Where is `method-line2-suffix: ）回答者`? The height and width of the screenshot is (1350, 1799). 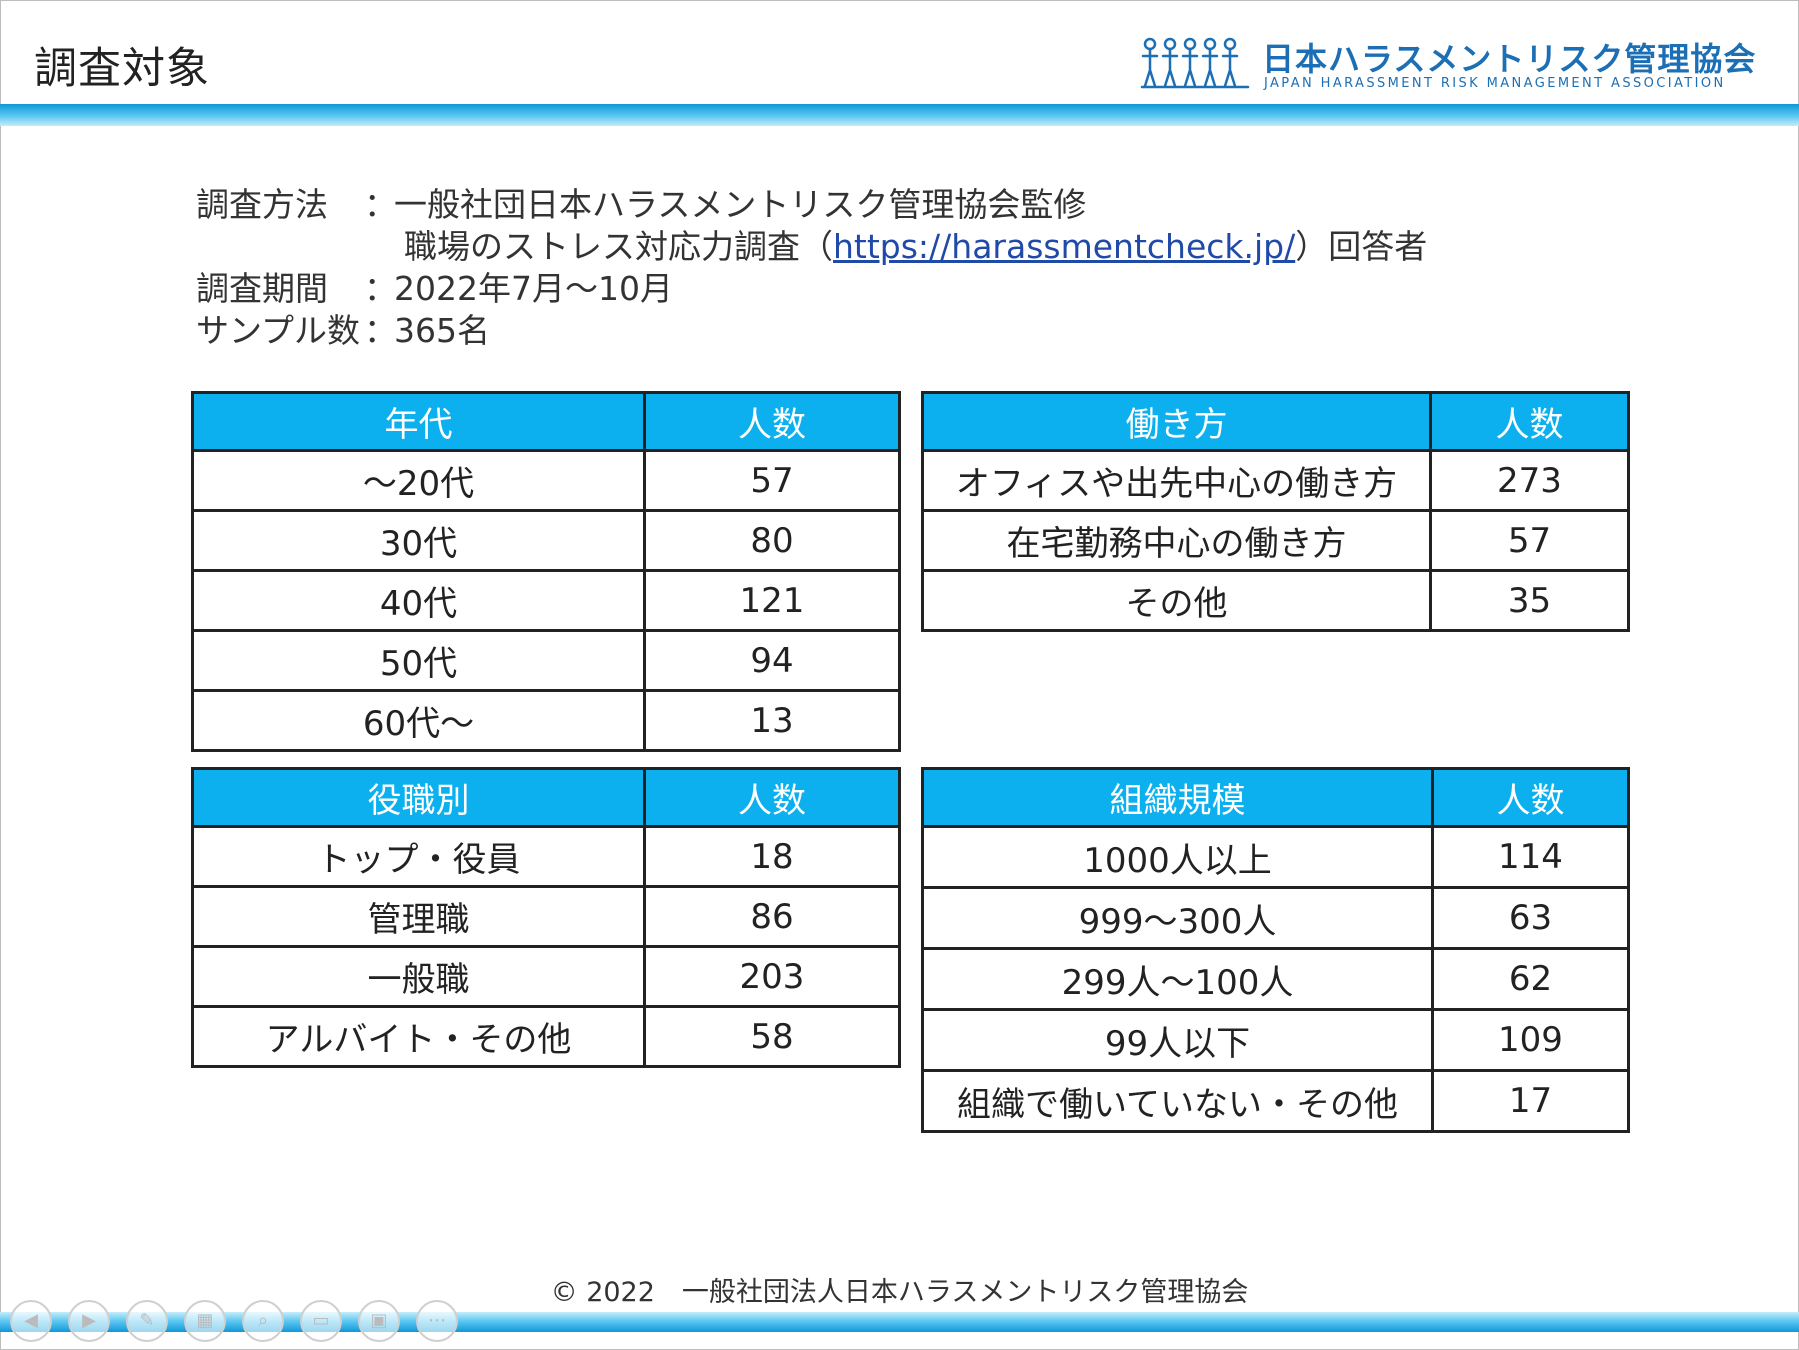 method-line2-suffix: ）回答者 is located at coordinates (1361, 246).